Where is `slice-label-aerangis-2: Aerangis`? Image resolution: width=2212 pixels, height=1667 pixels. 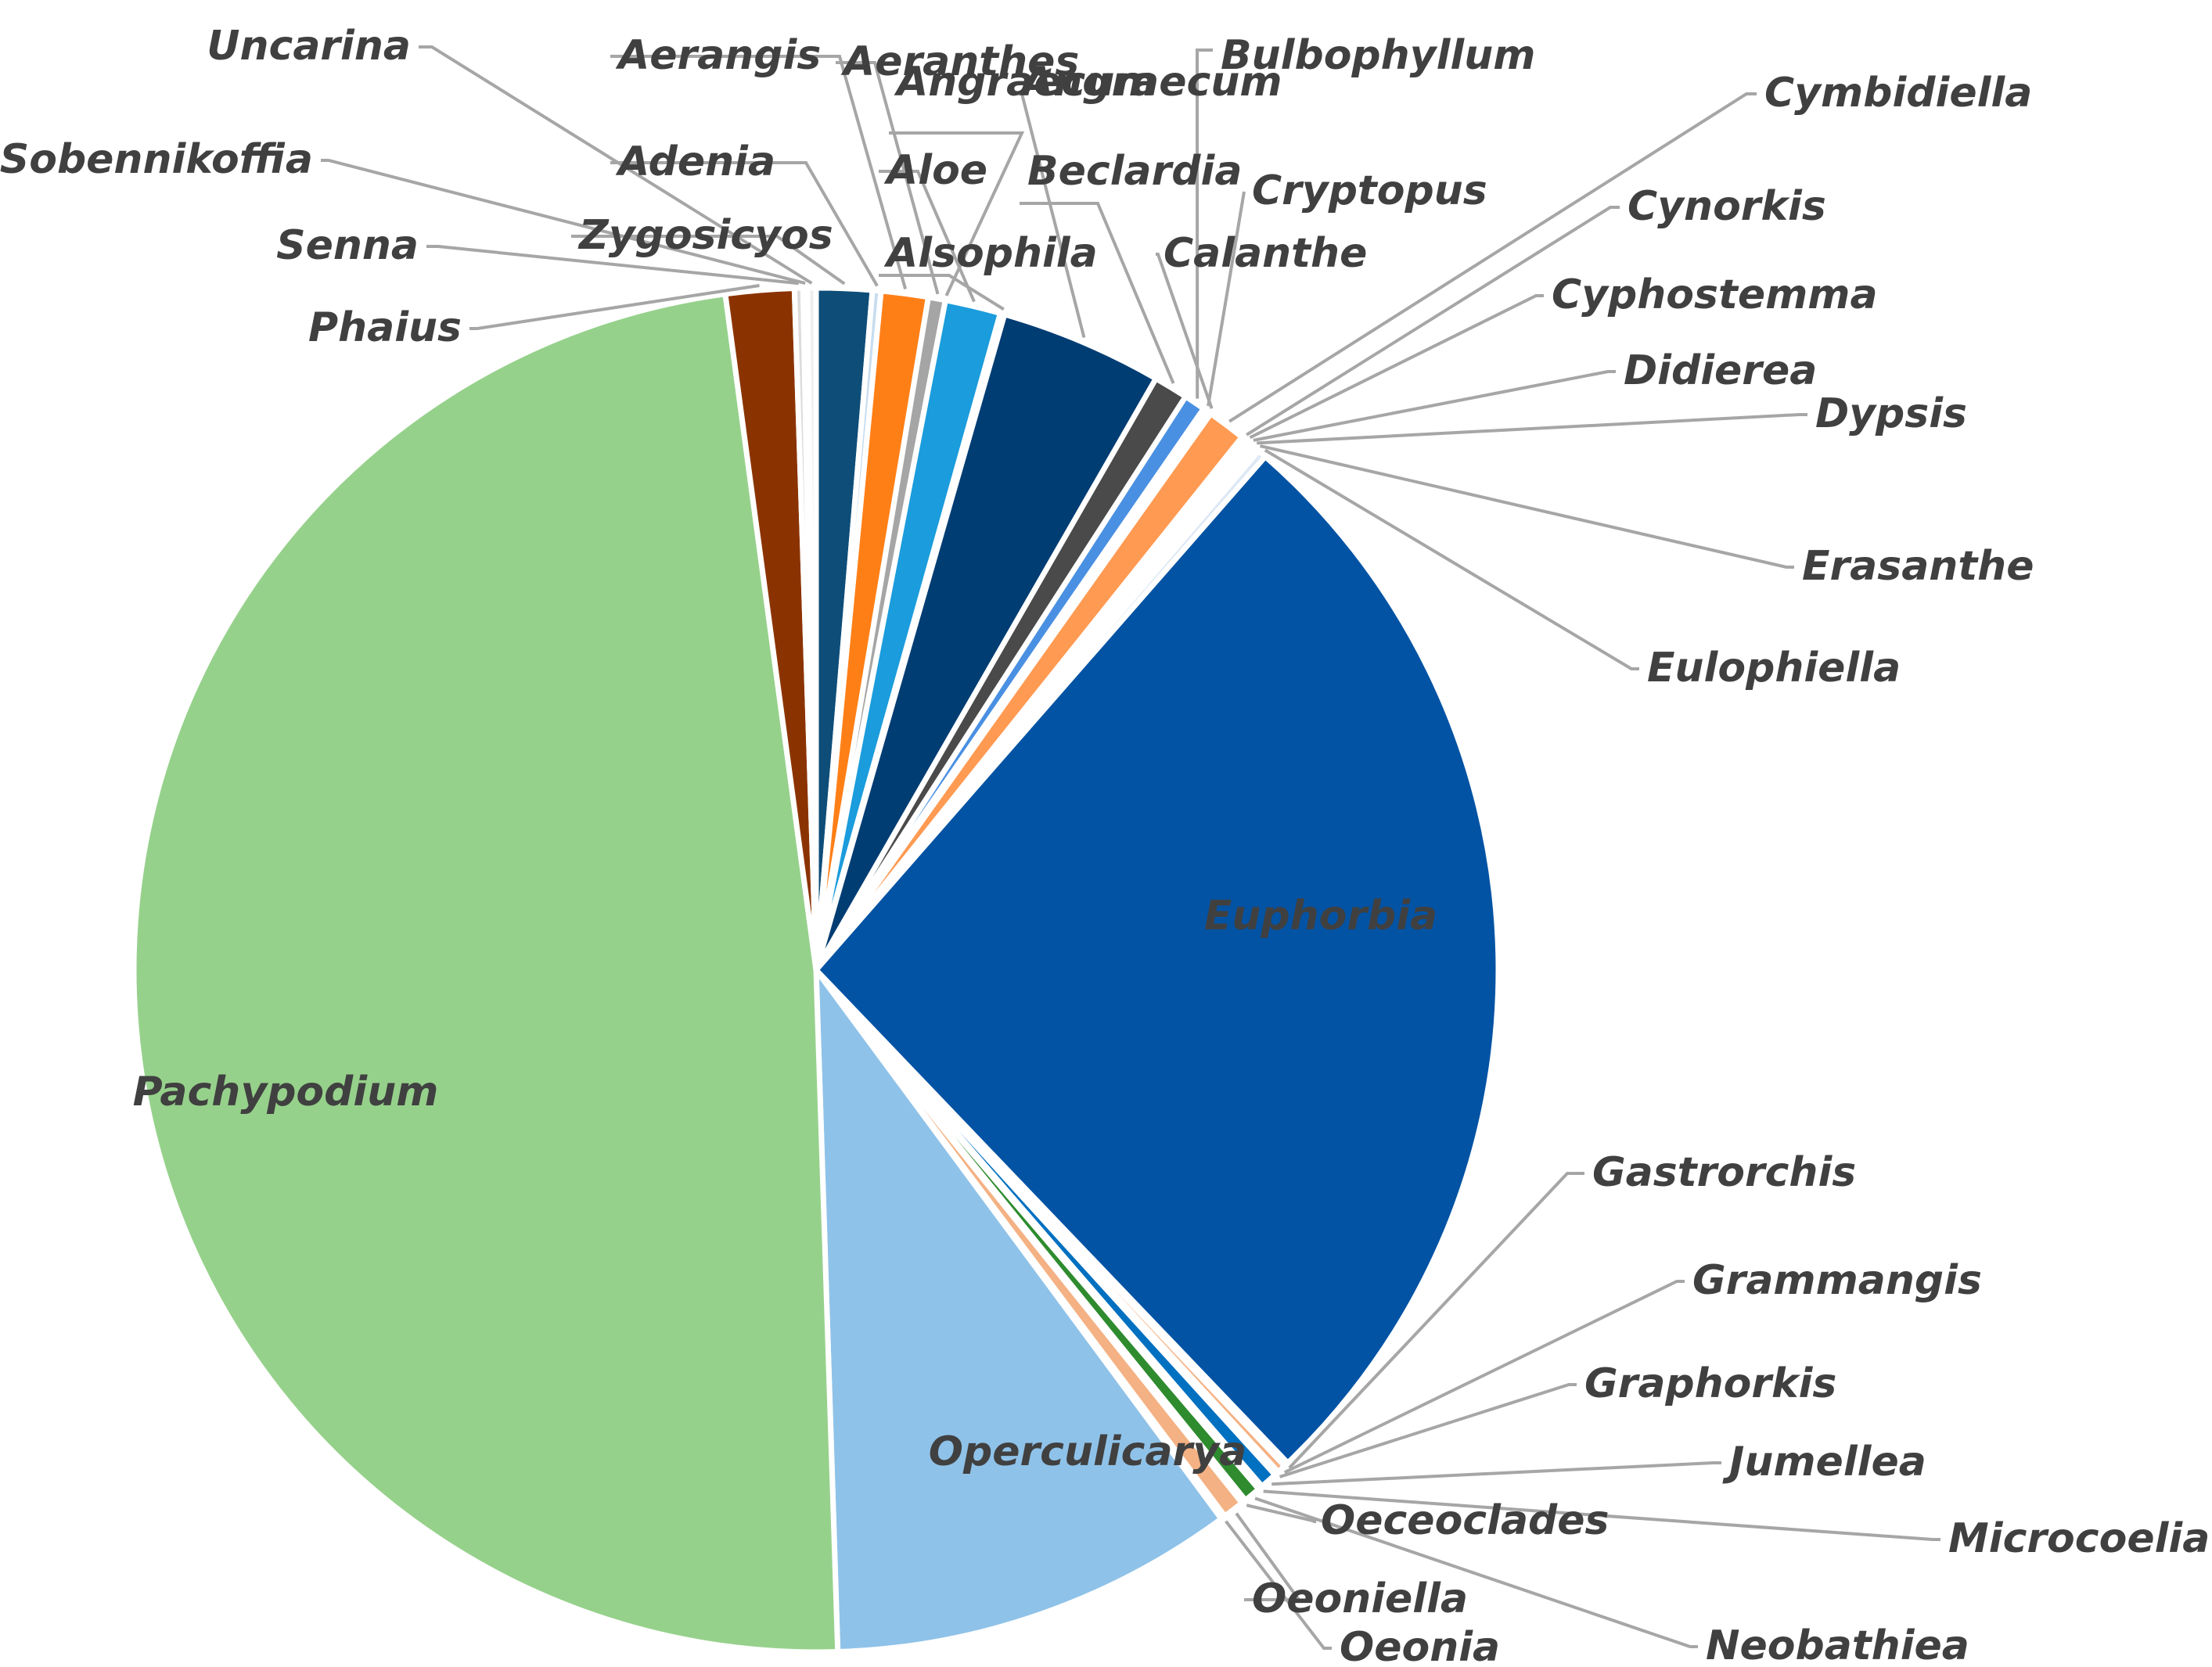 slice-label-aerangis-2: Aerangis is located at coordinates (718, 55).